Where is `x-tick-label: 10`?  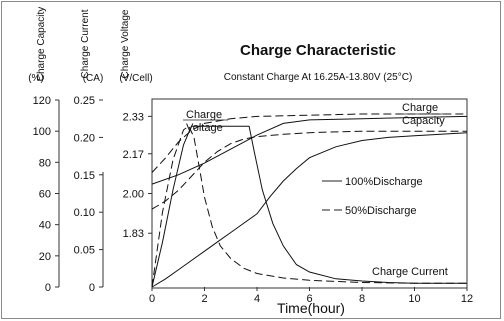 x-tick-label: 10 is located at coordinates (414, 299).